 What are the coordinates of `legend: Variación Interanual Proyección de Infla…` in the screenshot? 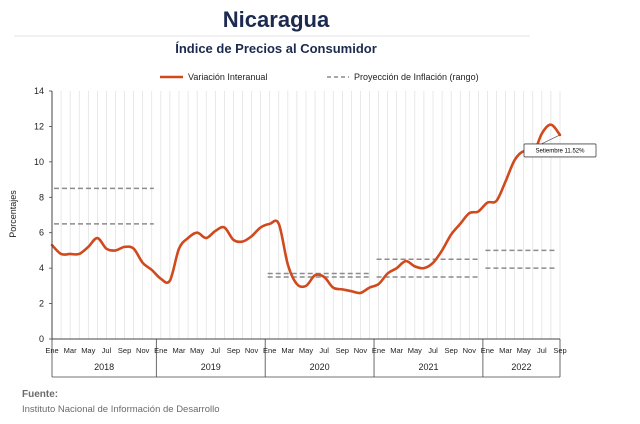 It's located at (319, 77).